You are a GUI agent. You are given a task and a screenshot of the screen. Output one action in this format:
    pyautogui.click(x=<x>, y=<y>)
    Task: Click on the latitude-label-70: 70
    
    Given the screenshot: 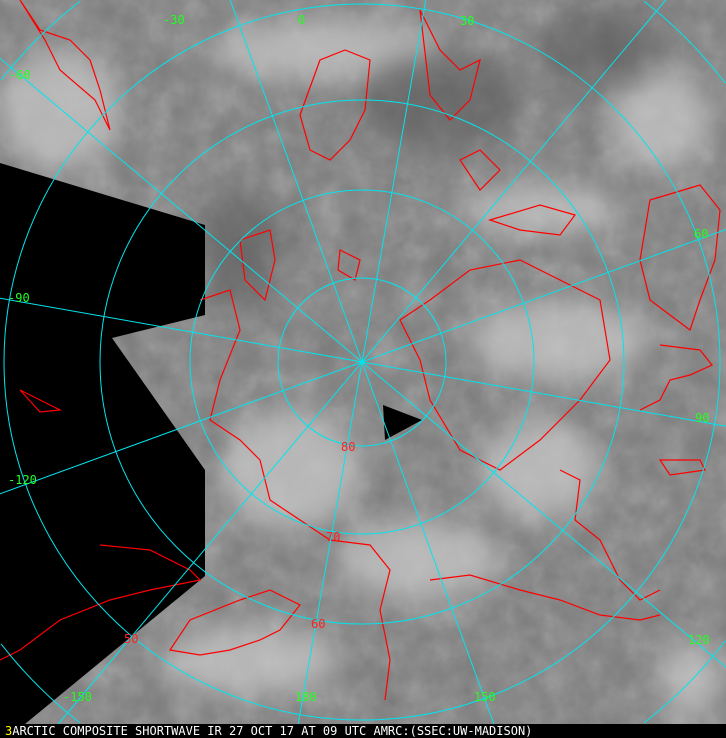 What is the action you would take?
    pyautogui.click(x=333, y=537)
    